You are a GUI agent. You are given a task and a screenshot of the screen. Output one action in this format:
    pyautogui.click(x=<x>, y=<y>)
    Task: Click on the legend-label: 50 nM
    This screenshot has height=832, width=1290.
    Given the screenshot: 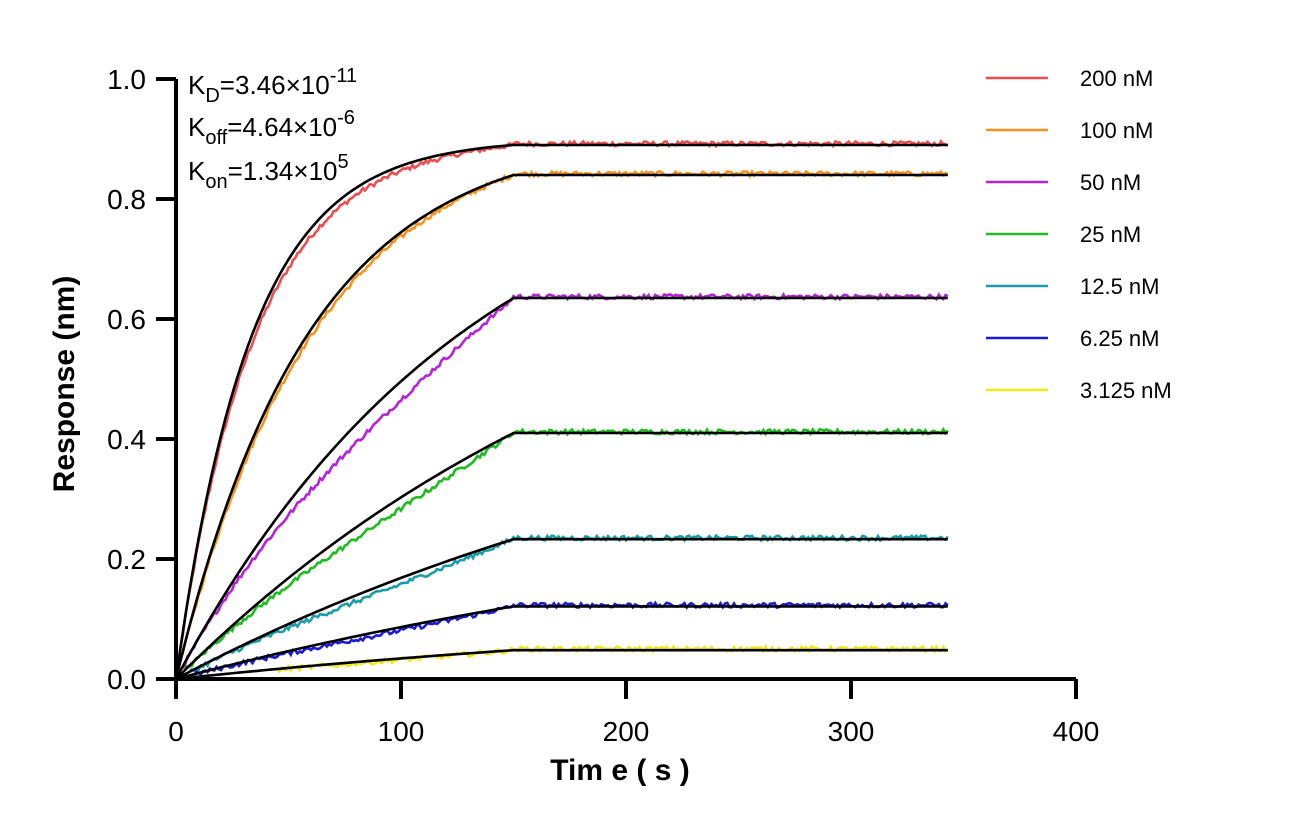 What is the action you would take?
    pyautogui.click(x=1110, y=182)
    